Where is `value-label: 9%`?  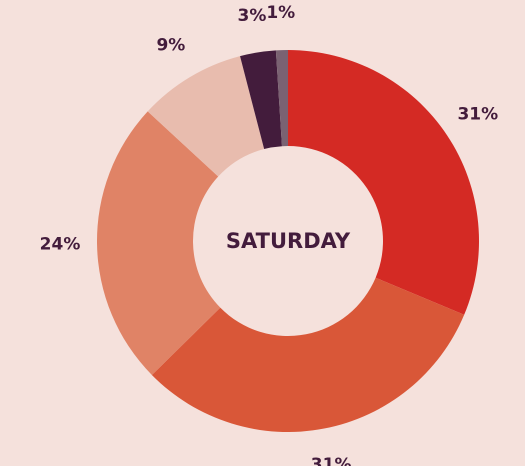
value-label: 9% is located at coordinates (170, 45).